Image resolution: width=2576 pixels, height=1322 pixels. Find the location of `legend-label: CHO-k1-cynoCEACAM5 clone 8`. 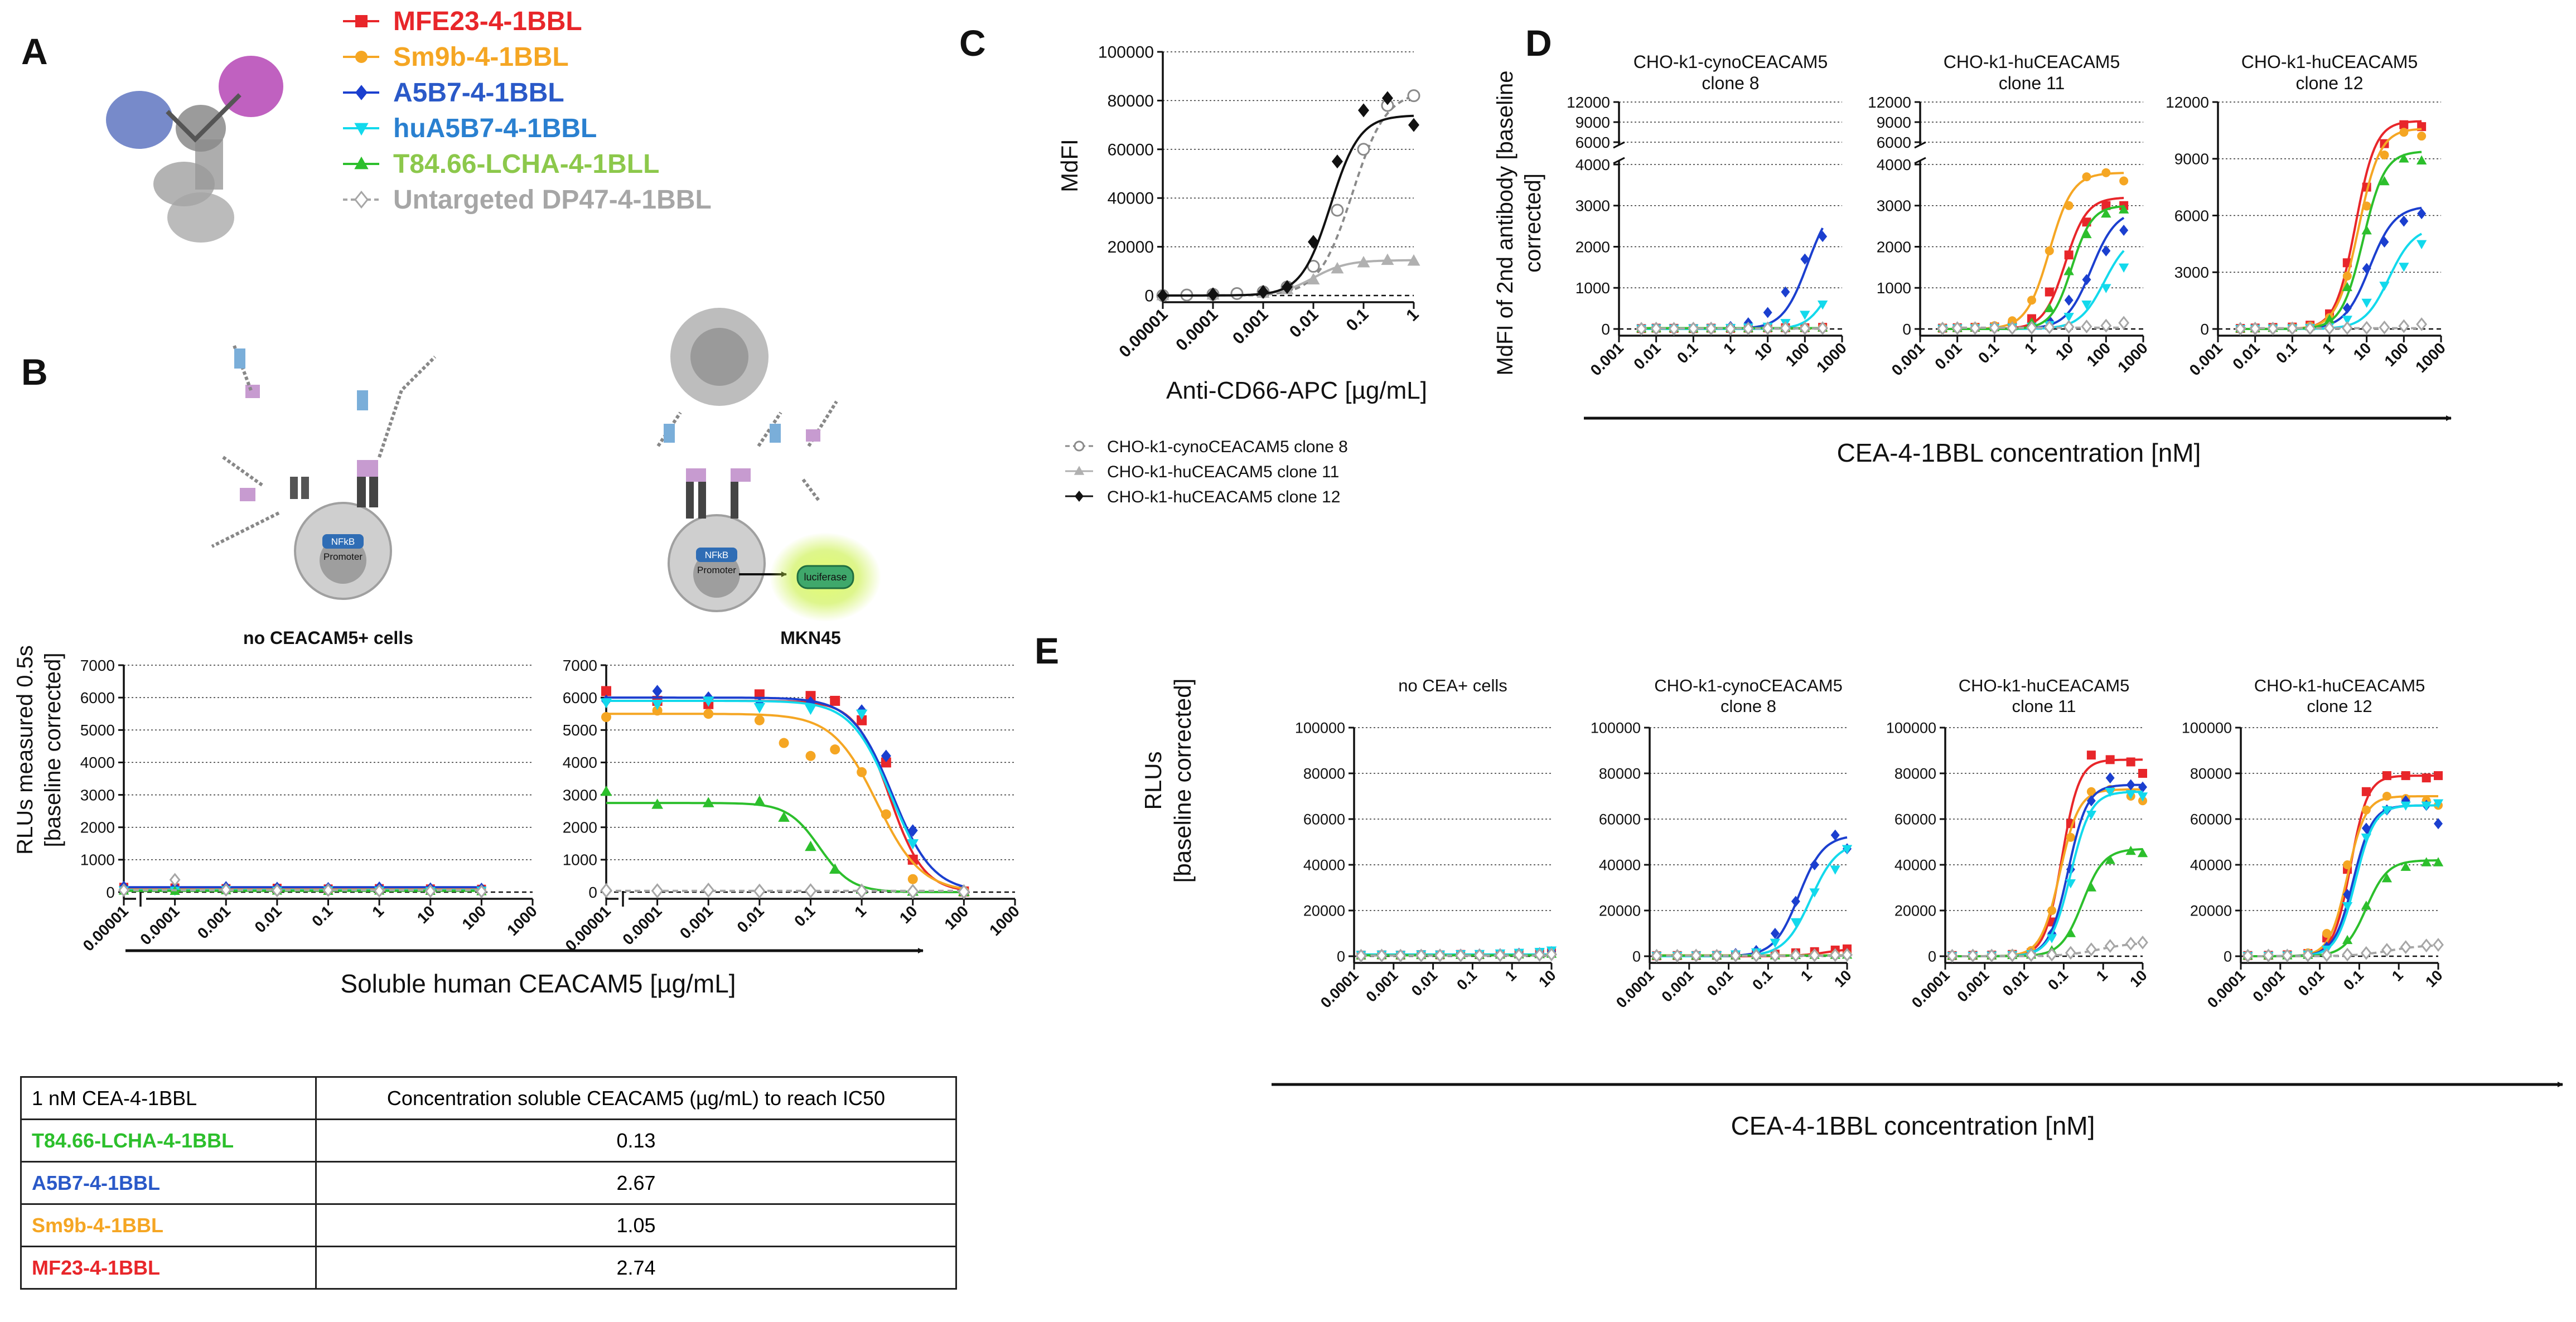

legend-label: CHO-k1-cynoCEACAM5 clone 8 is located at coordinates (1228, 447).